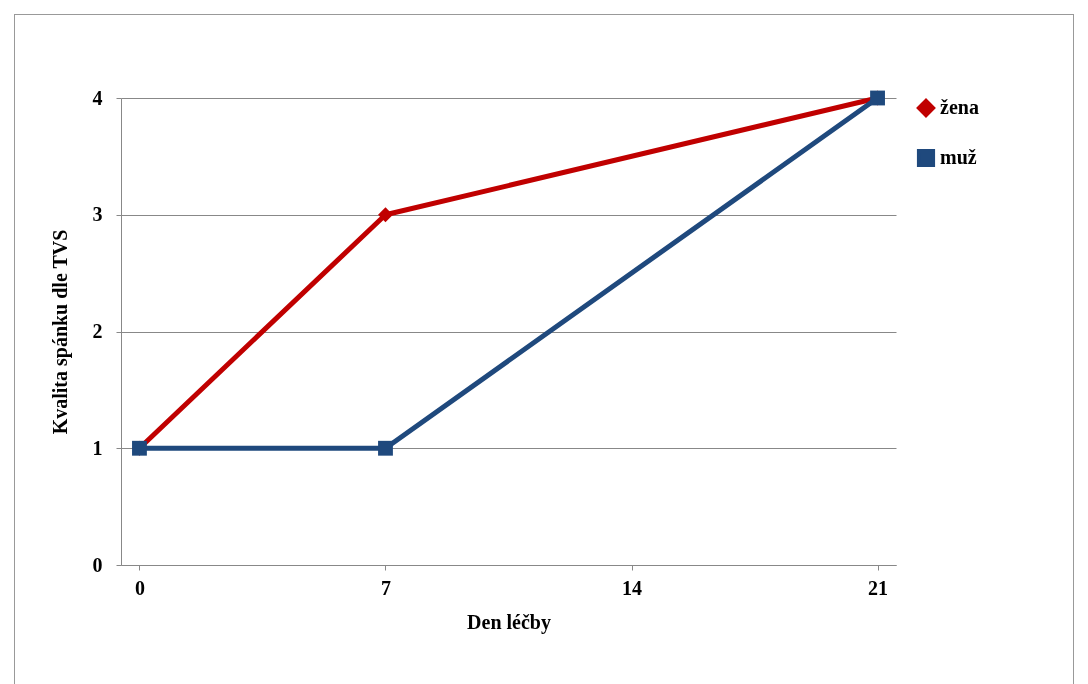 The image size is (1088, 684). What do you see at coordinates (509, 622) in the screenshot?
I see `x-axis-title: Den léčby` at bounding box center [509, 622].